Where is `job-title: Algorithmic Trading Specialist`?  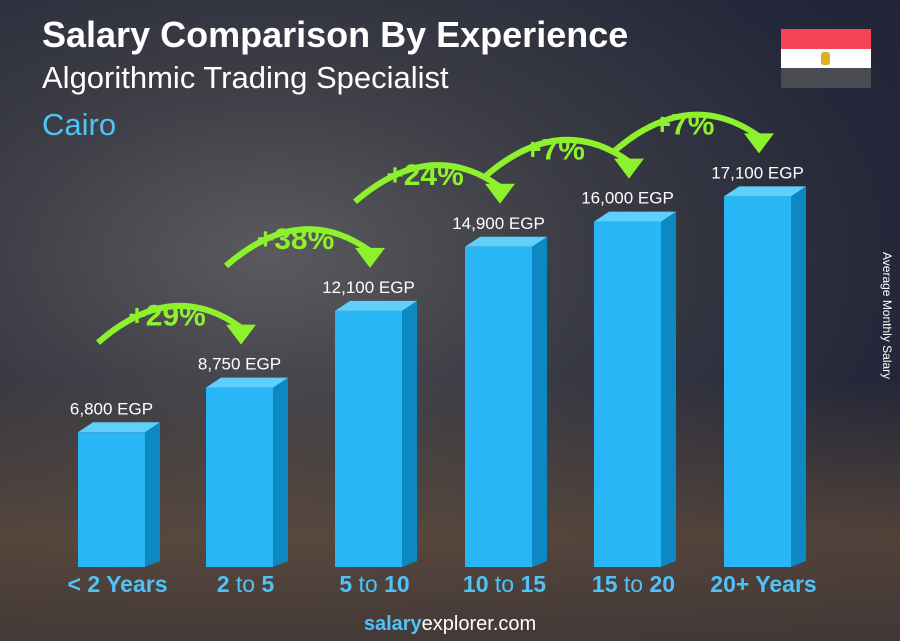 job-title: Algorithmic Trading Specialist is located at coordinates (245, 77).